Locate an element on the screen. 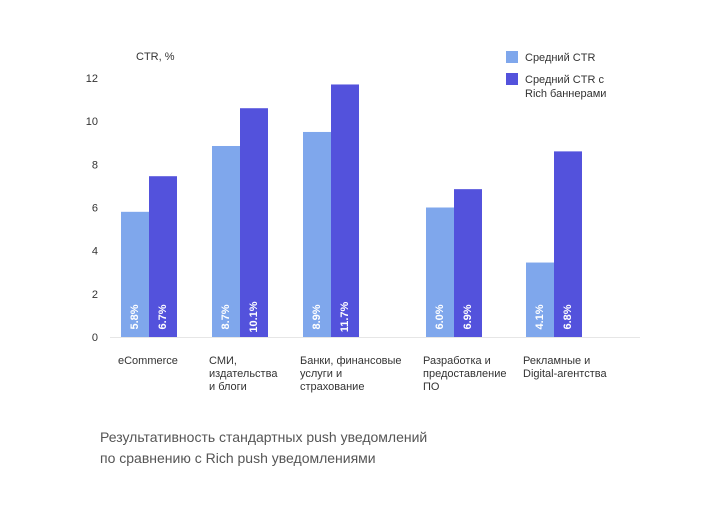 Image resolution: width=725 pixels, height=516 pixels. value-label-s1-3: 8.9% is located at coordinates (317, 316).